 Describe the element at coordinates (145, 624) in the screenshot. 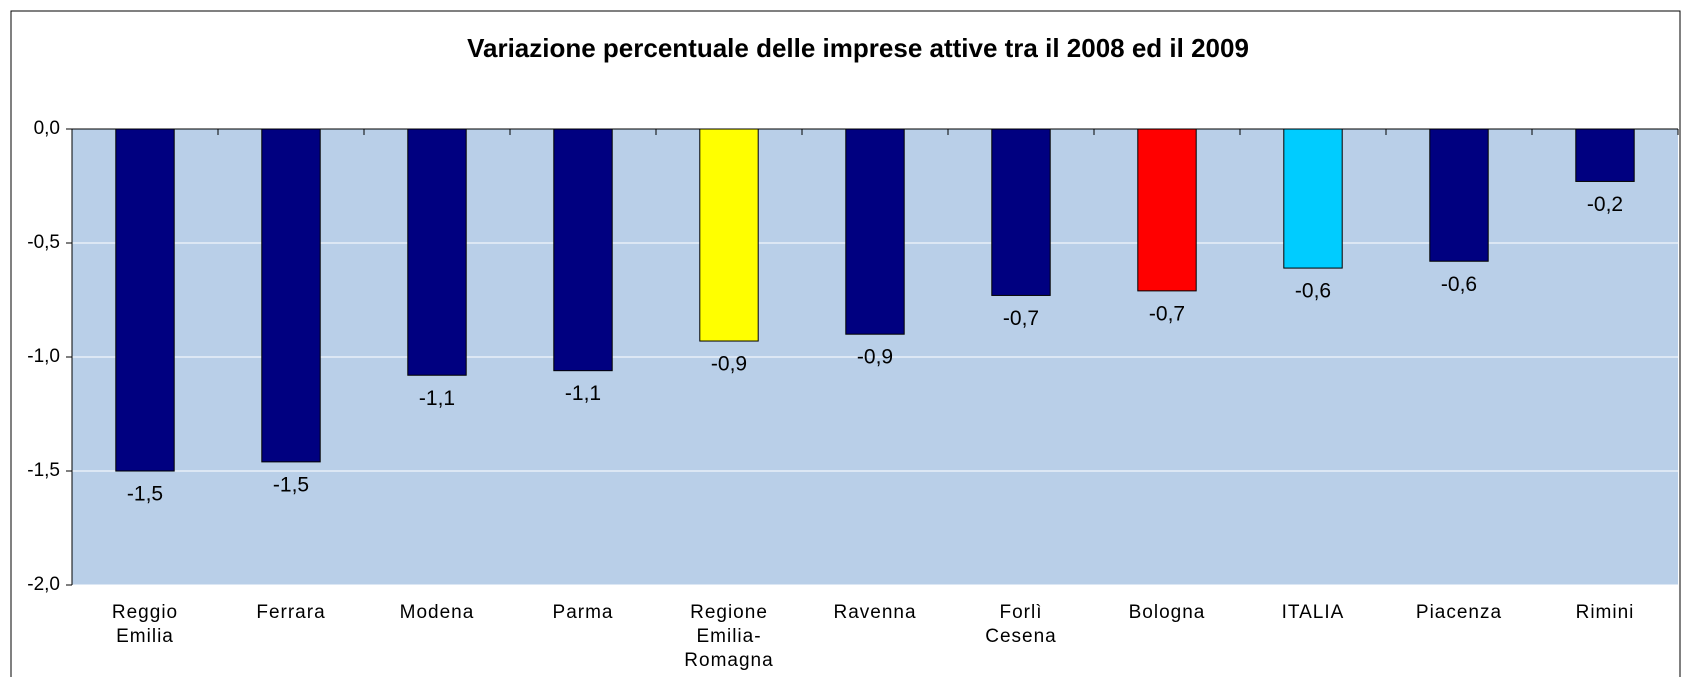

I see `x-tick-label: Reggio Emilia` at that location.